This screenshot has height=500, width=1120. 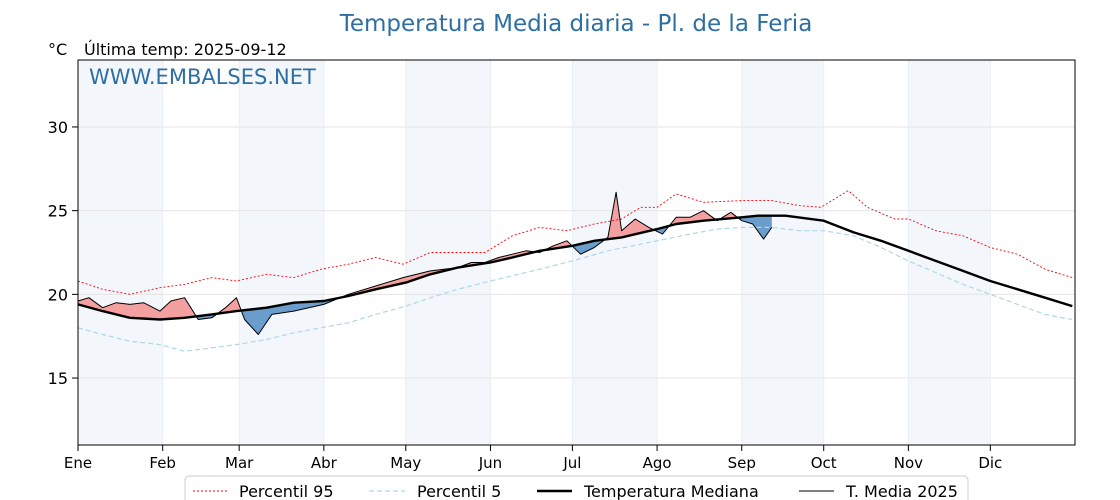 I want to click on x-tick-label-dic: Dic, so click(x=990, y=463).